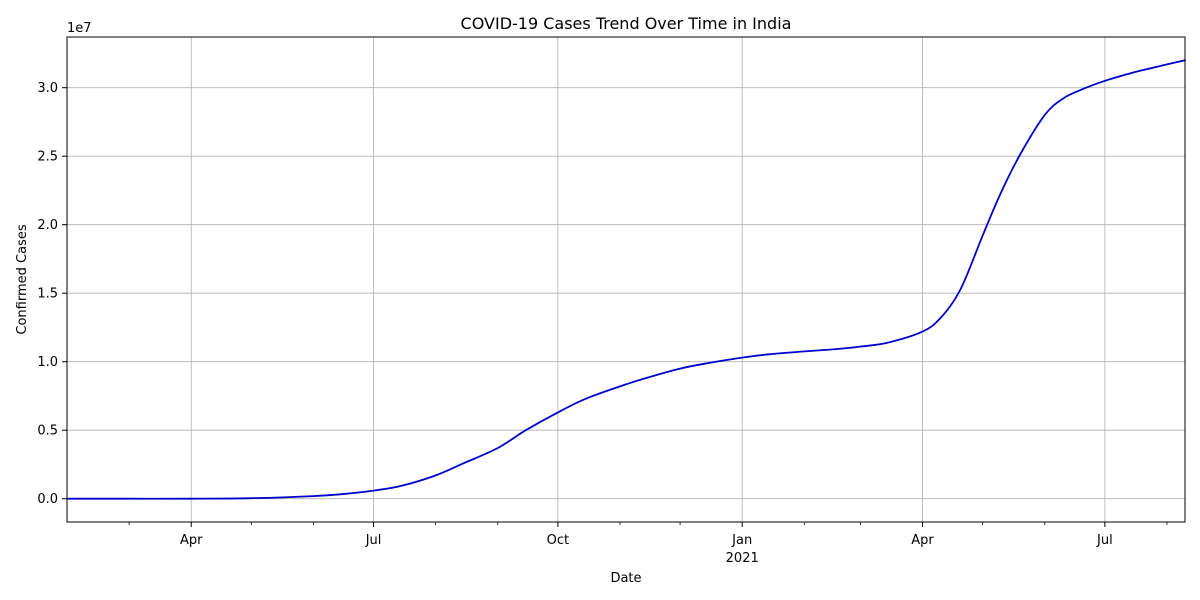 The height and width of the screenshot is (600, 1200). I want to click on x-axis-ticks: Apr Jul Oct Jan 2021 Apr Jul, so click(648, 544).